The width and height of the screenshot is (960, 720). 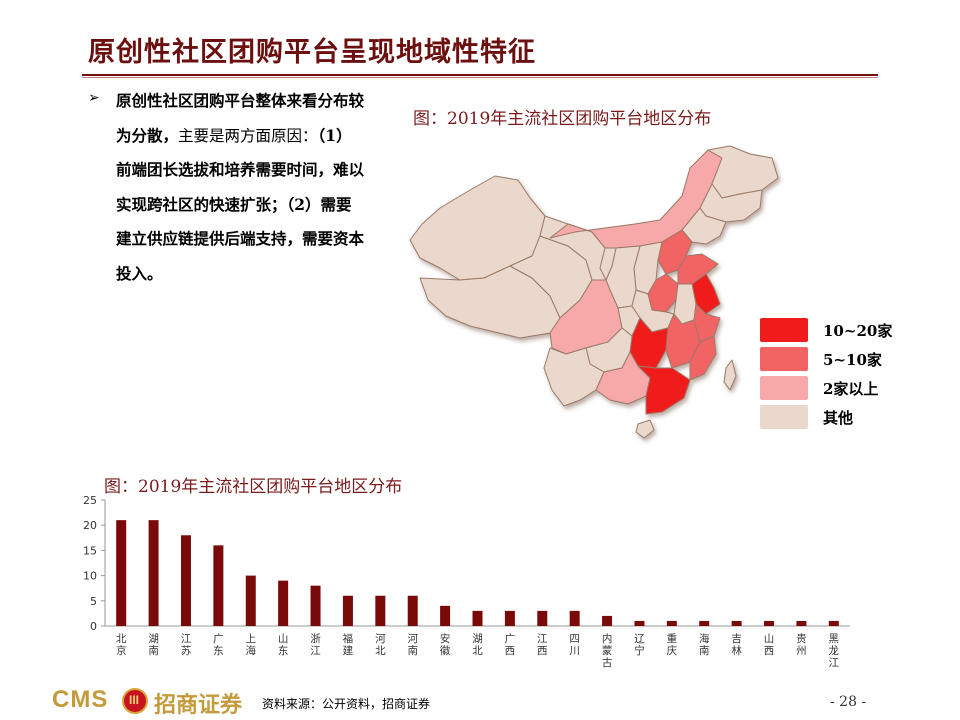 I want to click on y-tick-label: 5, so click(x=93, y=601).